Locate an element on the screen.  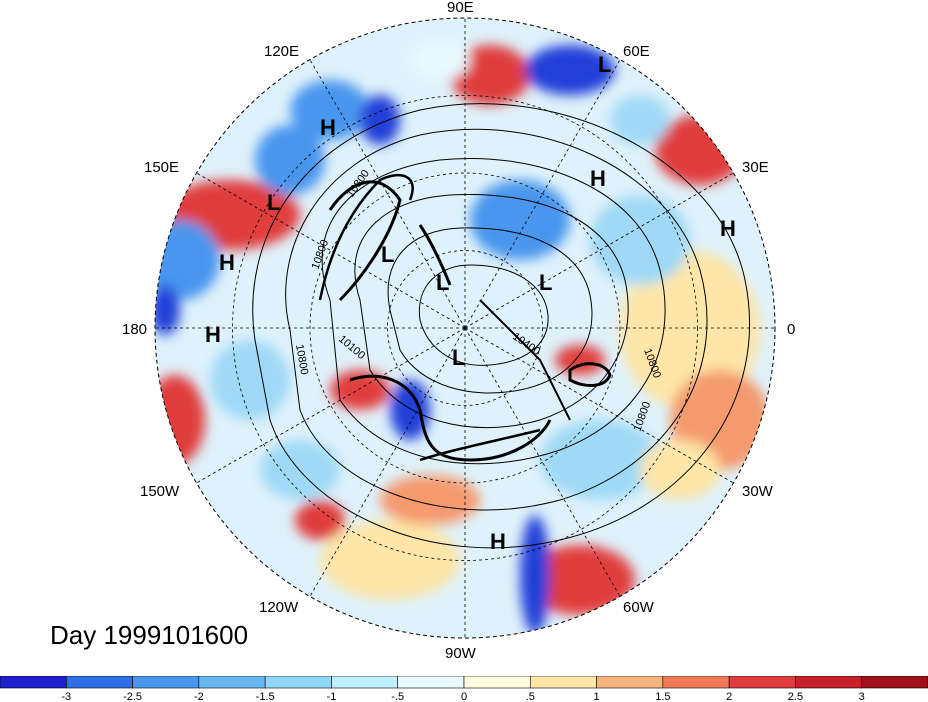
lon-label-150w: 150W is located at coordinates (160, 491).